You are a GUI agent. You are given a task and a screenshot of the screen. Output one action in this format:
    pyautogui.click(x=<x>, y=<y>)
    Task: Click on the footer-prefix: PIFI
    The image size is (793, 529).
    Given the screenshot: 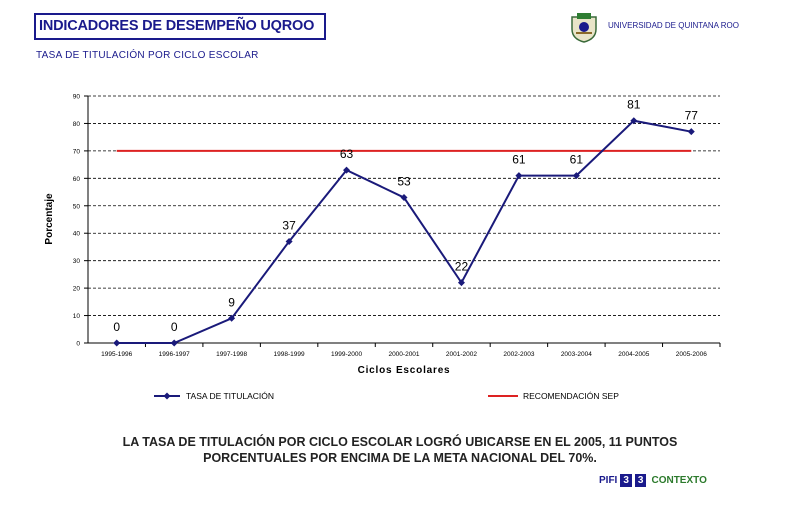 What is the action you would take?
    pyautogui.click(x=608, y=480)
    